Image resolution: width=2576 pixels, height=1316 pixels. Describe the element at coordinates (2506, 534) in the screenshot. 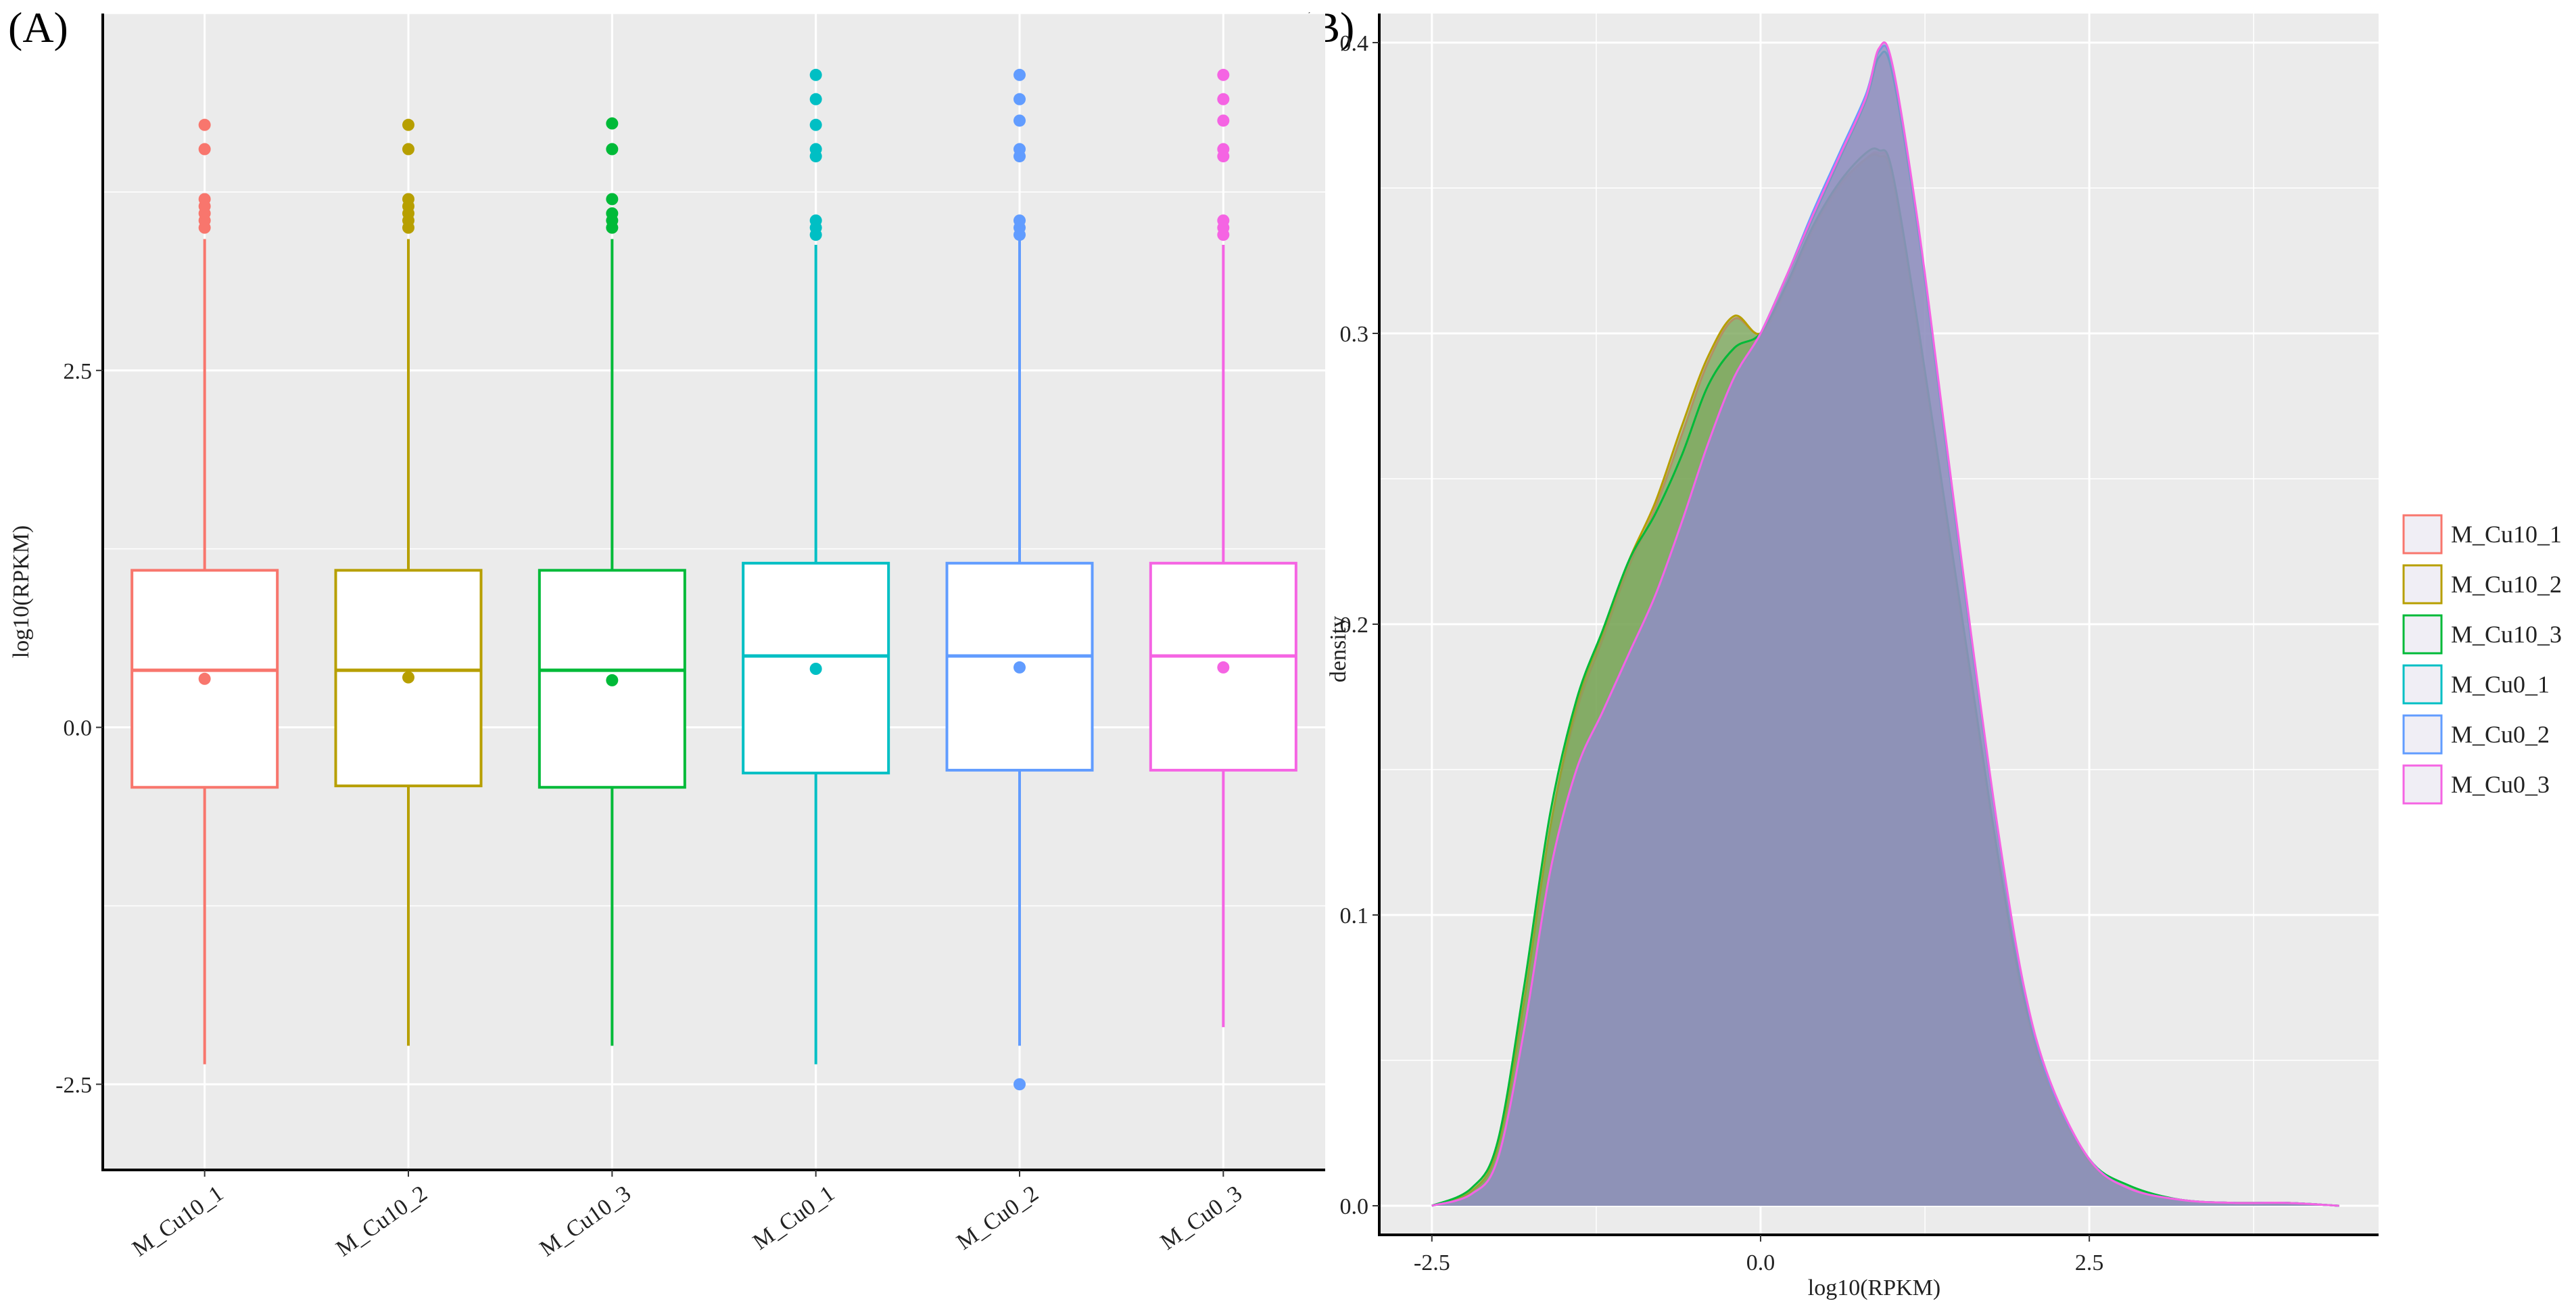

I see `legend-label: M_Cu10_1` at that location.